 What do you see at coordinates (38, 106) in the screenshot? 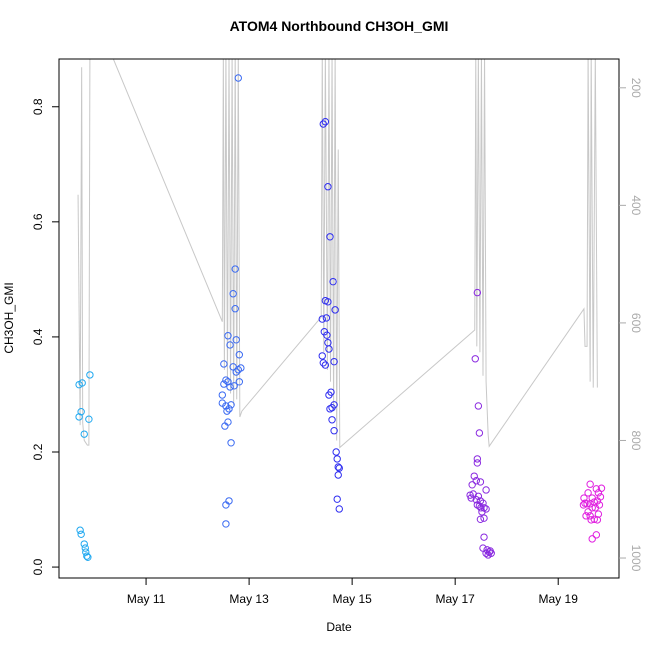
I see `y-tick-label: 0.8` at bounding box center [38, 106].